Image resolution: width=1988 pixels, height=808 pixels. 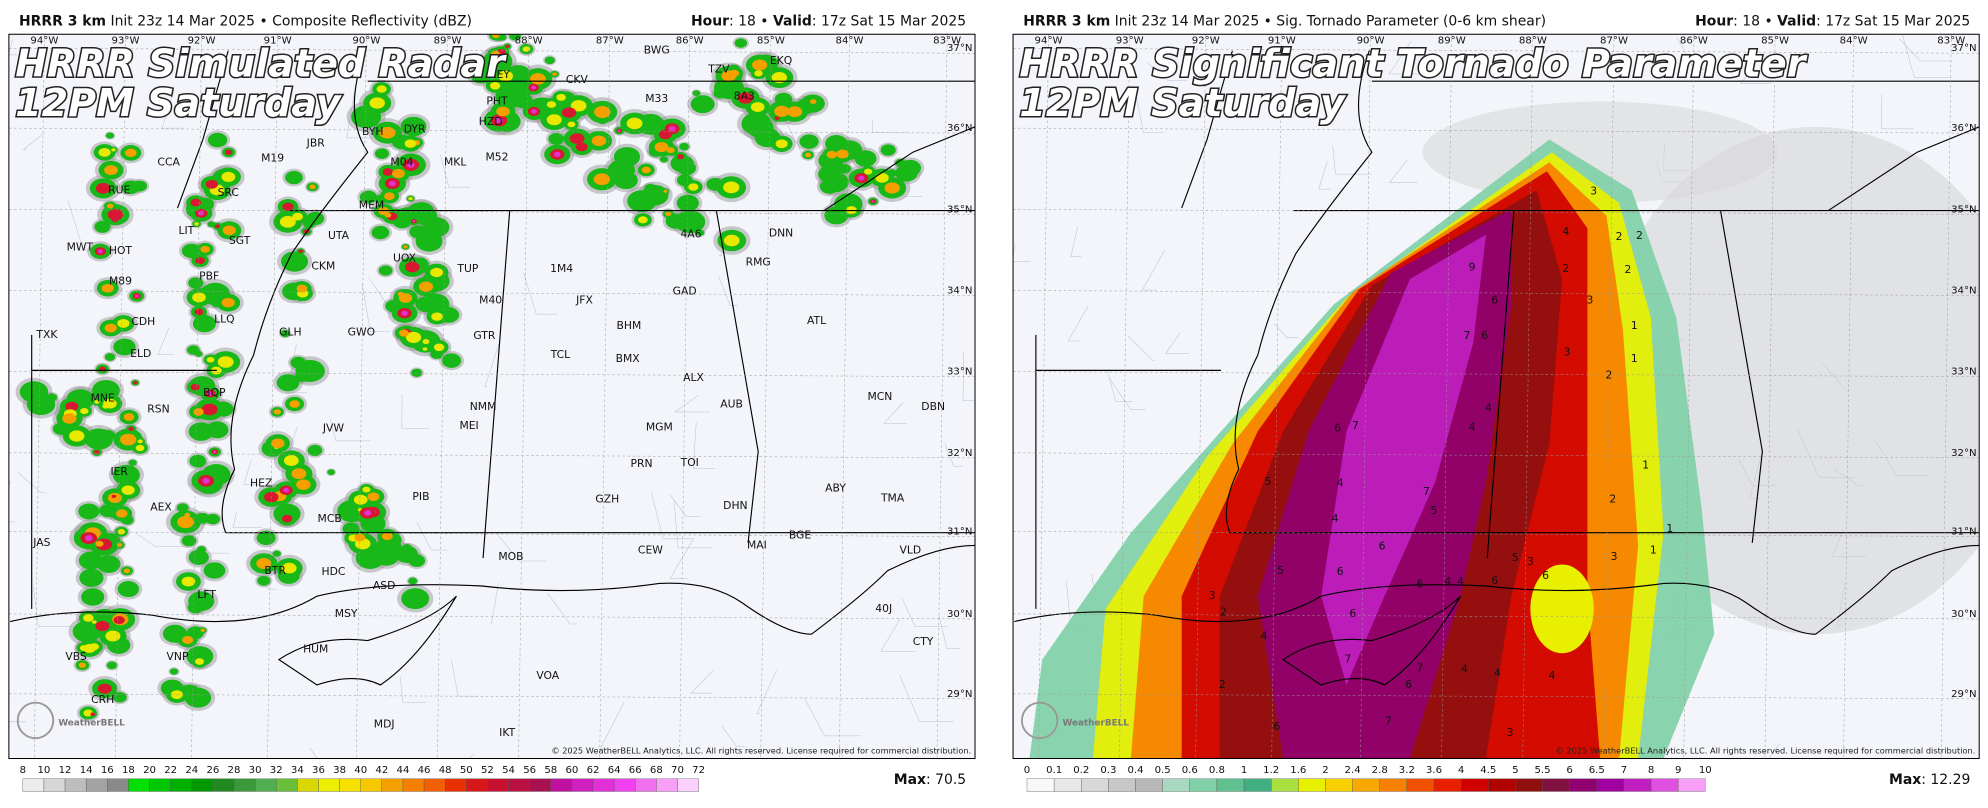 I want to click on latitude-label: 30°N, so click(x=1964, y=614).